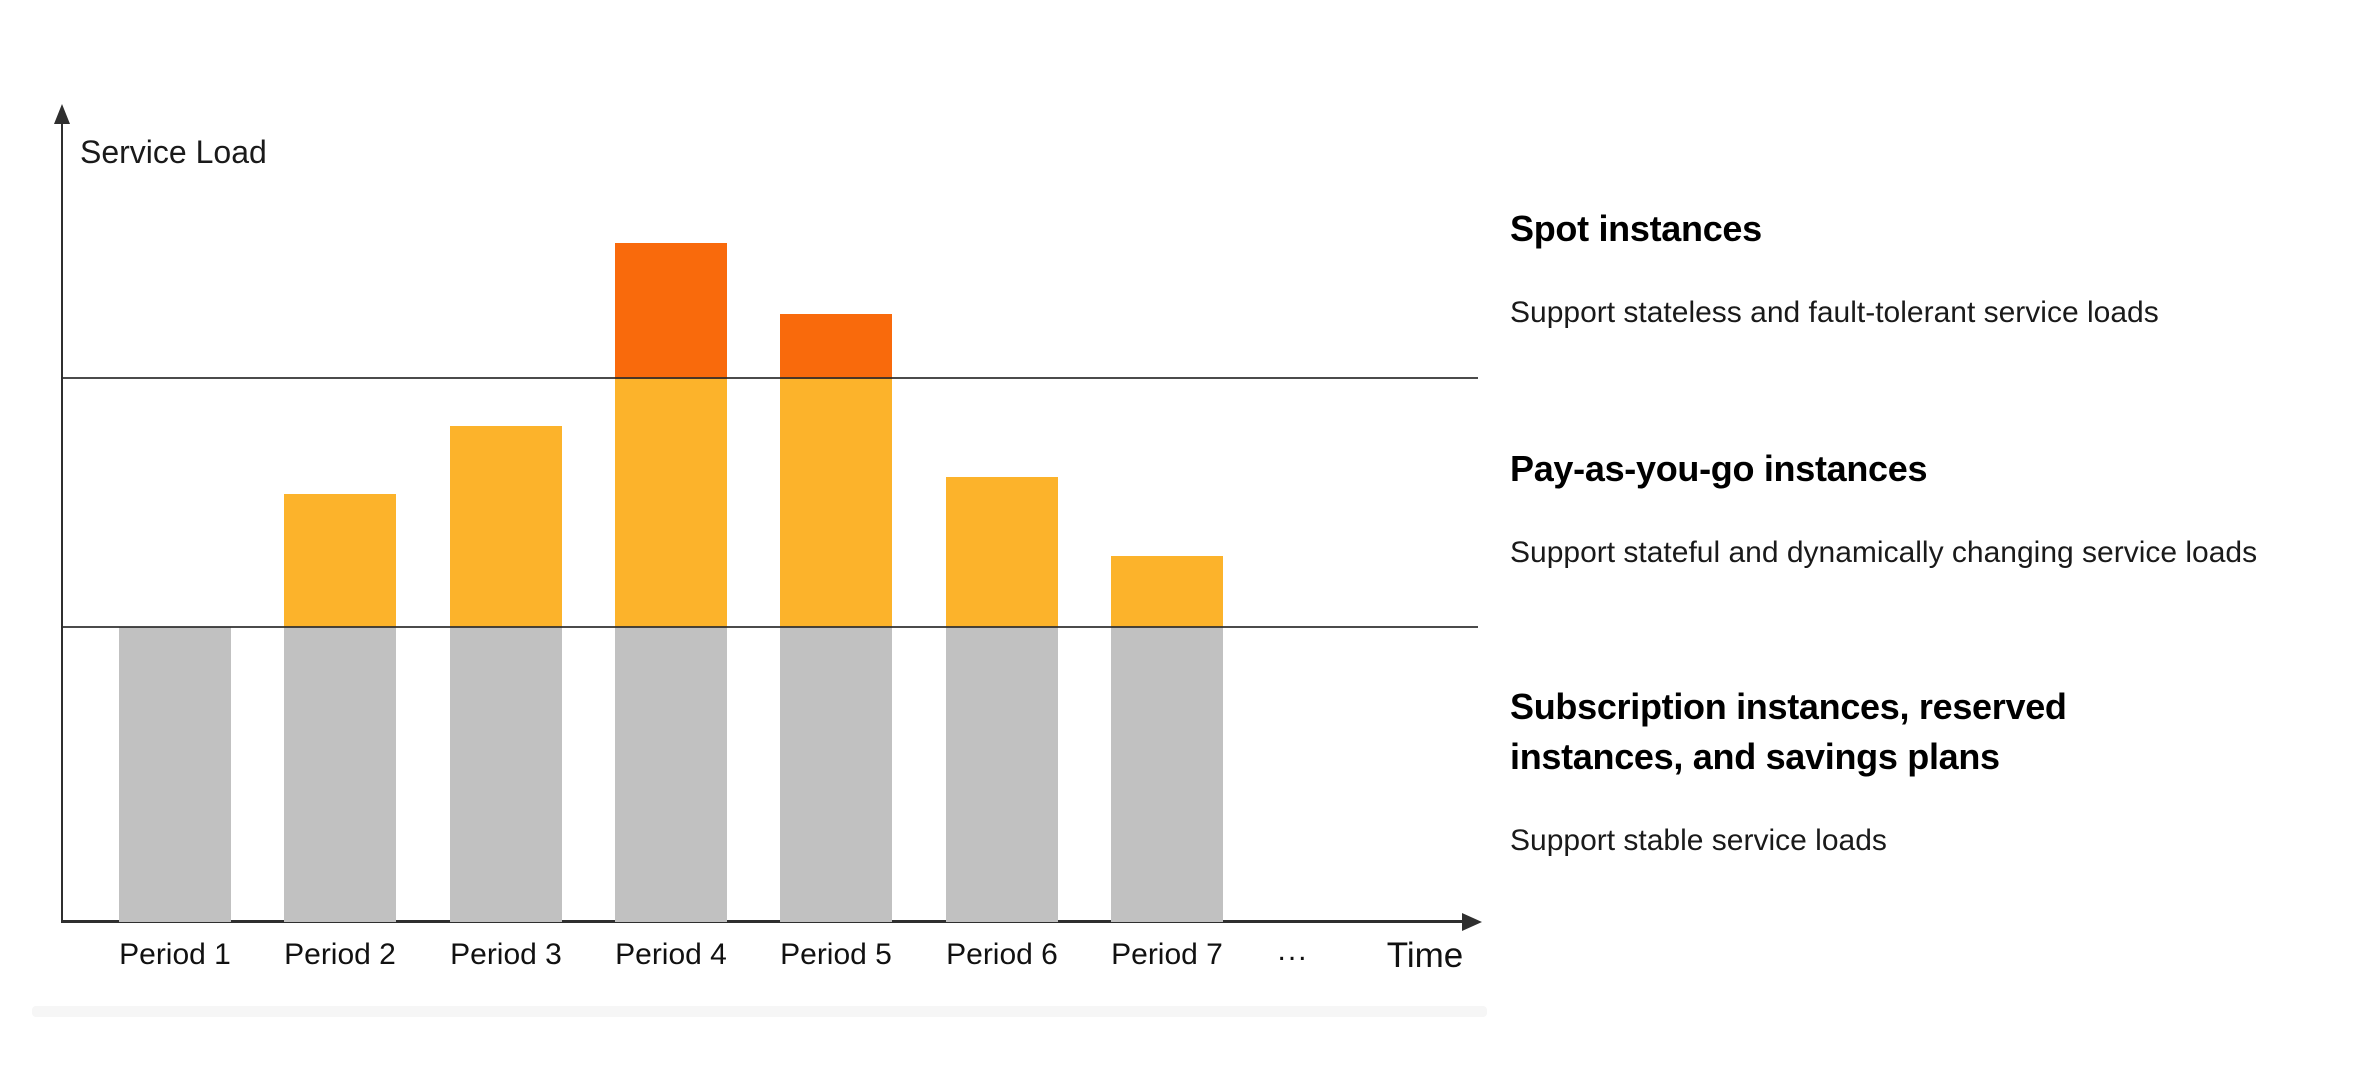  Describe the element at coordinates (671, 774) in the screenshot. I see `bar-period-4-segment-subscription` at that location.